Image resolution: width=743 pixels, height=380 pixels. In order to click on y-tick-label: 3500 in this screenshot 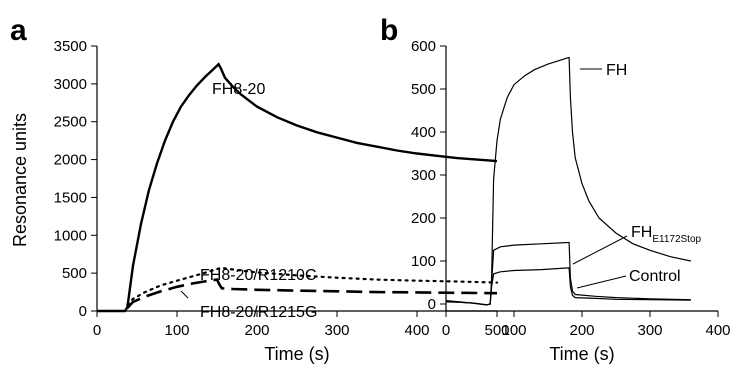, I will do `click(70, 46)`.